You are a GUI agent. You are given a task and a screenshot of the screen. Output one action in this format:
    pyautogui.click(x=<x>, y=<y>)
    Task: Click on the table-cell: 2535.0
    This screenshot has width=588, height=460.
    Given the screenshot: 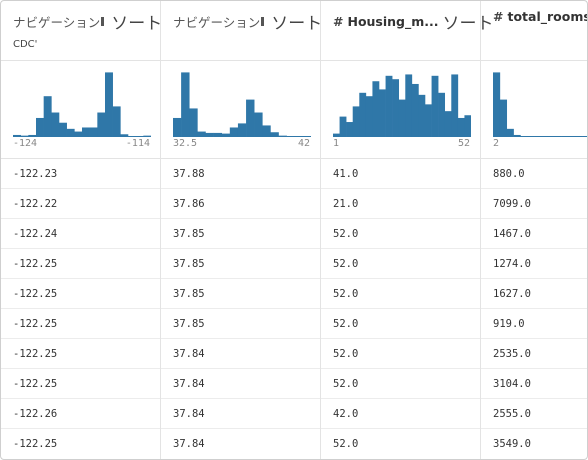 What is the action you would take?
    pyautogui.click(x=534, y=354)
    